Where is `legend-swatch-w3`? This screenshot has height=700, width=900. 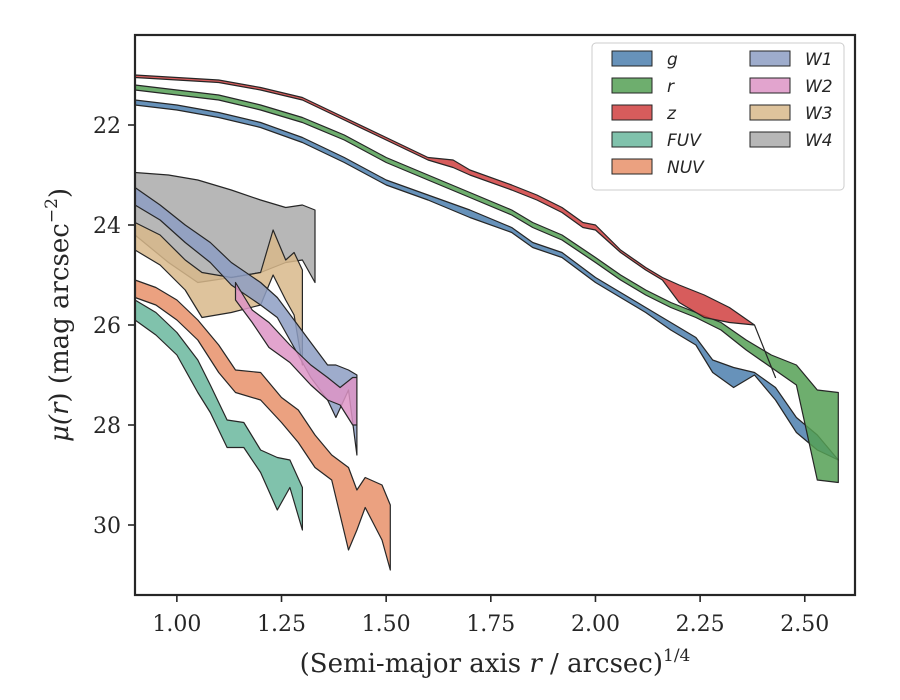 legend-swatch-w3 is located at coordinates (770, 112).